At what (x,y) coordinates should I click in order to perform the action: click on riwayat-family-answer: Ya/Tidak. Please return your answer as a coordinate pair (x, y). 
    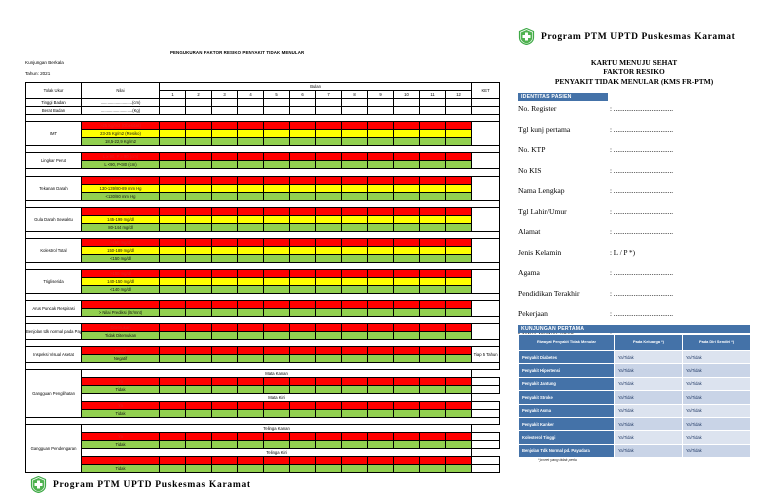
    Looking at the image, I should click on (648, 370).